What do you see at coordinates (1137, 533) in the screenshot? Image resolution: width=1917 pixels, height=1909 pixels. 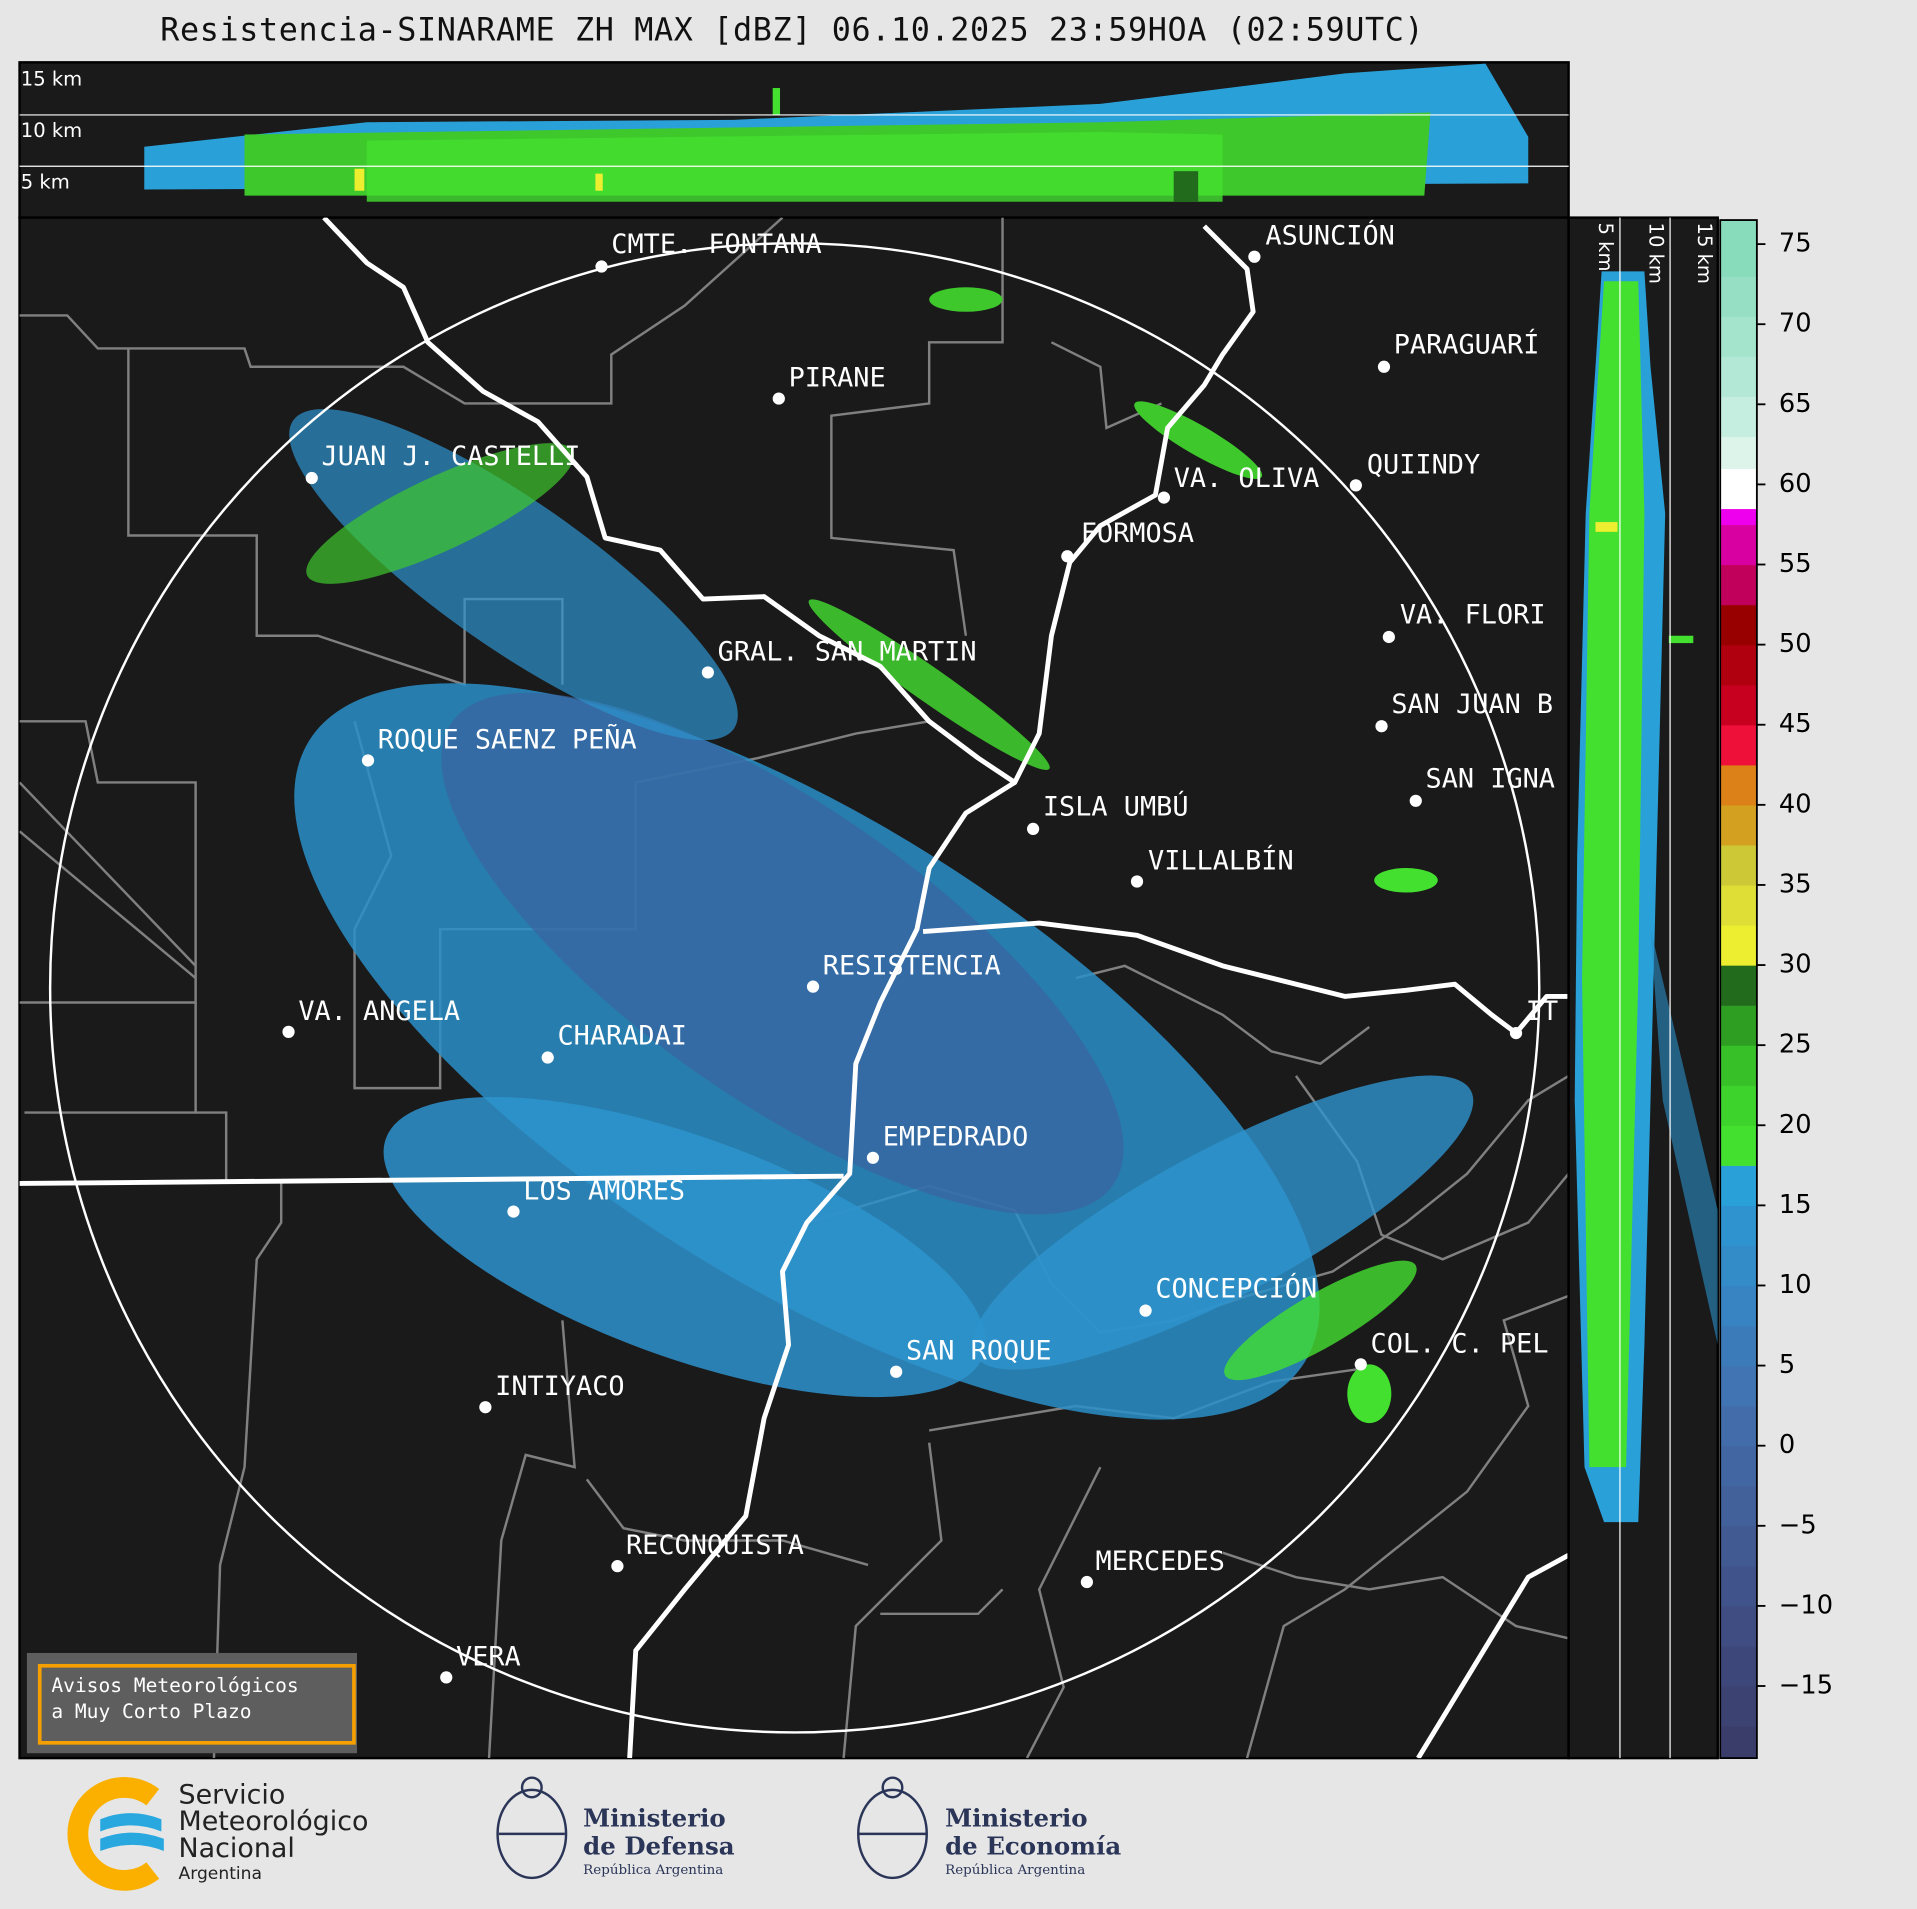 I see `city-label: FORMOSA` at bounding box center [1137, 533].